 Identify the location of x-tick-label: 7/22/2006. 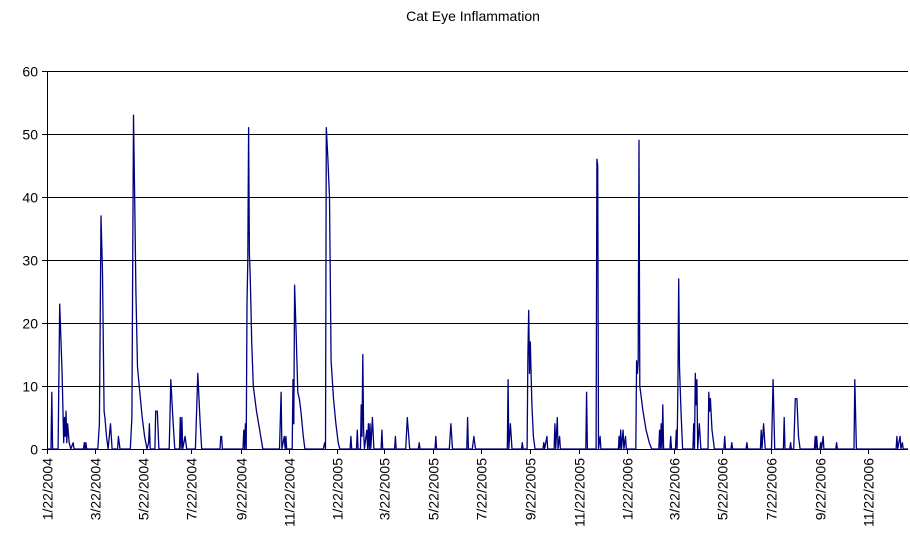
(772, 489).